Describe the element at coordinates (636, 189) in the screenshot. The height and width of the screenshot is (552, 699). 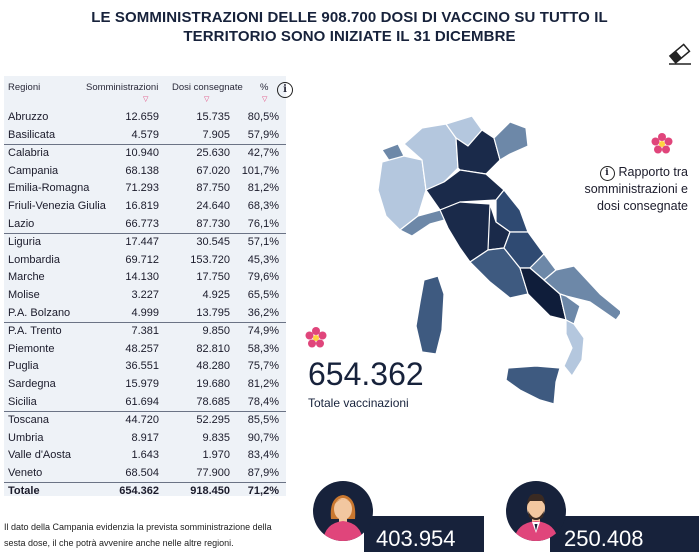
I see `legend-note-line-2: somministrazioni e` at that location.